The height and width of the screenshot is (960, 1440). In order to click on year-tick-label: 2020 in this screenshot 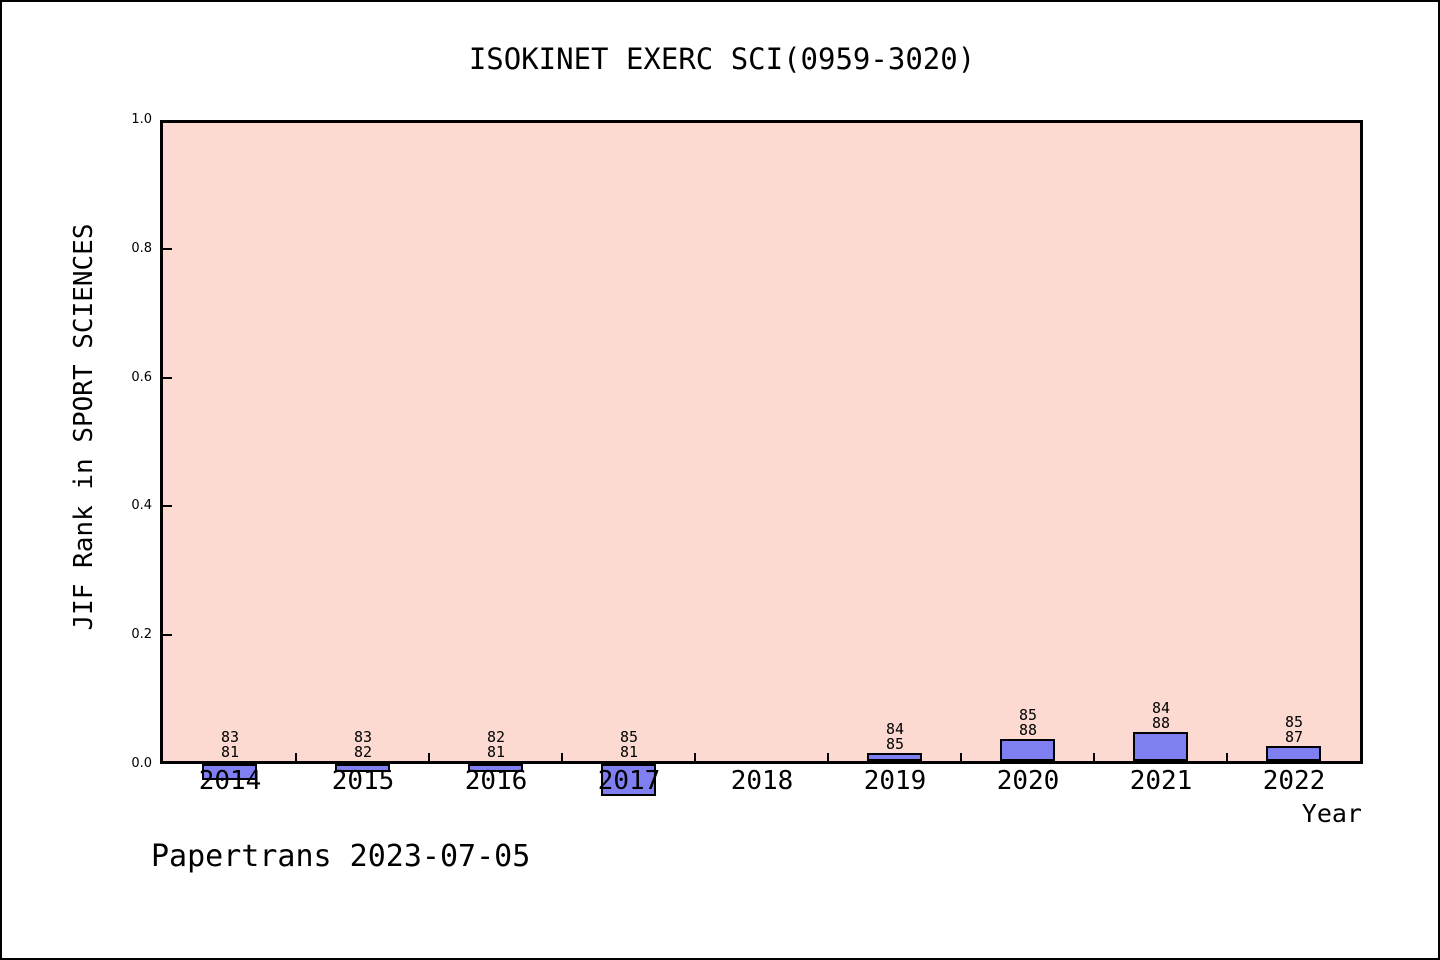, I will do `click(1028, 781)`.